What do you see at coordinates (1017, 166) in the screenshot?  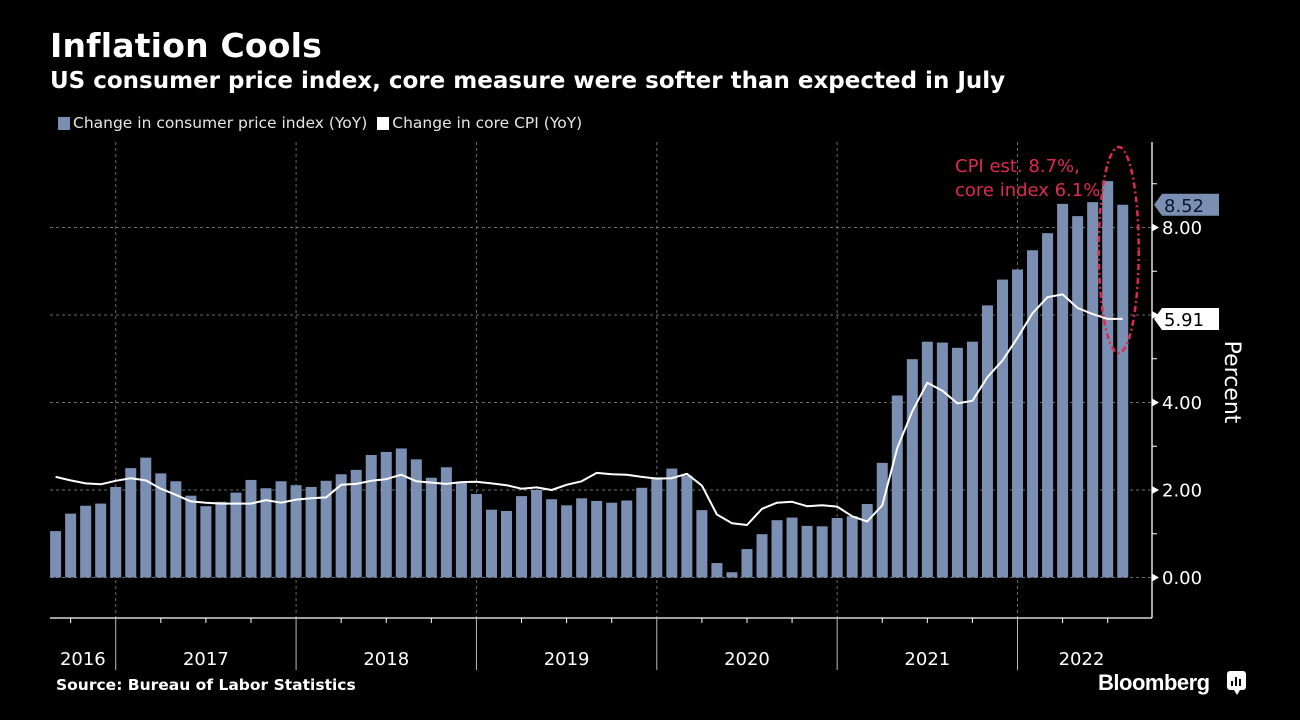 I see `annotation-text: CPI est. 8.7%,` at bounding box center [1017, 166].